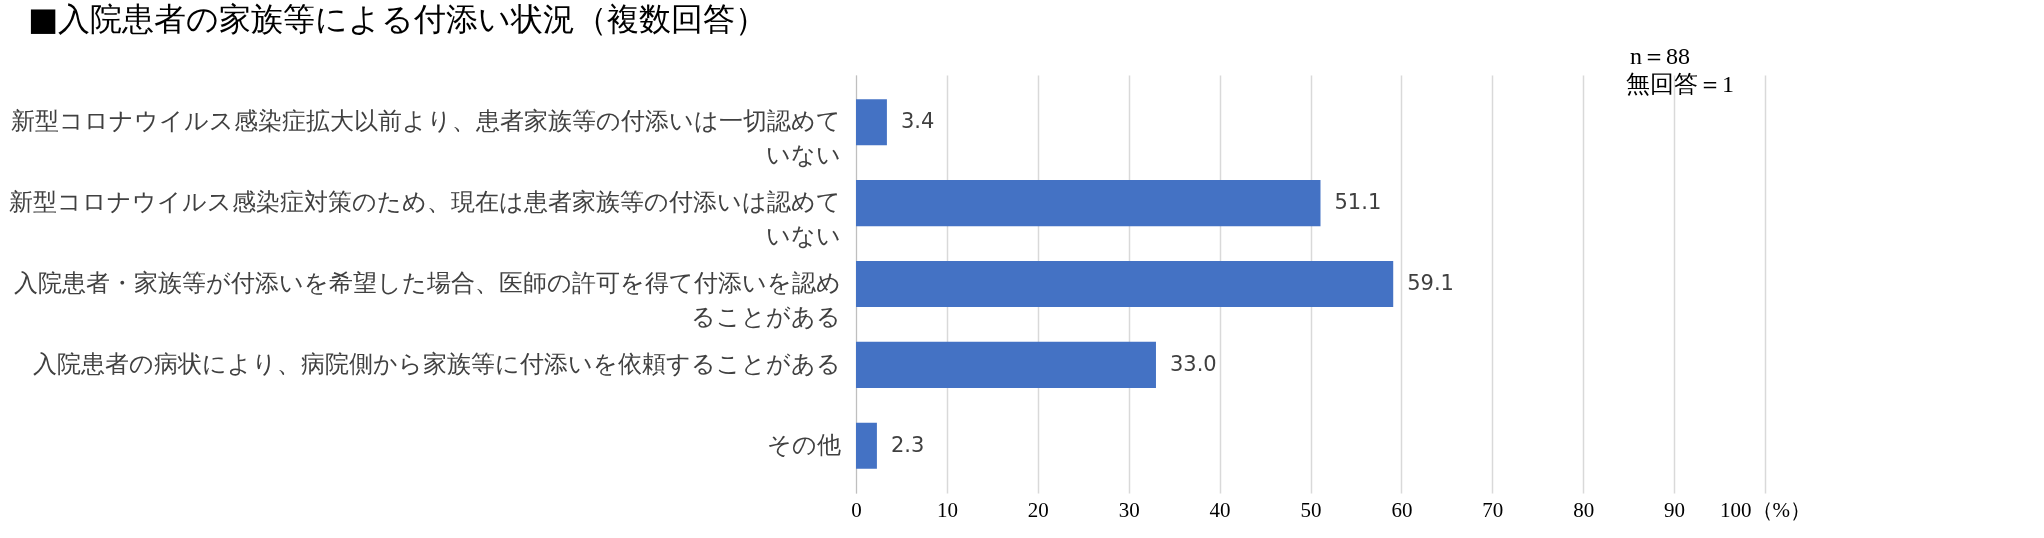 Image resolution: width=2044 pixels, height=538 pixels. I want to click on x-tick-label: 60, so click(1402, 509).